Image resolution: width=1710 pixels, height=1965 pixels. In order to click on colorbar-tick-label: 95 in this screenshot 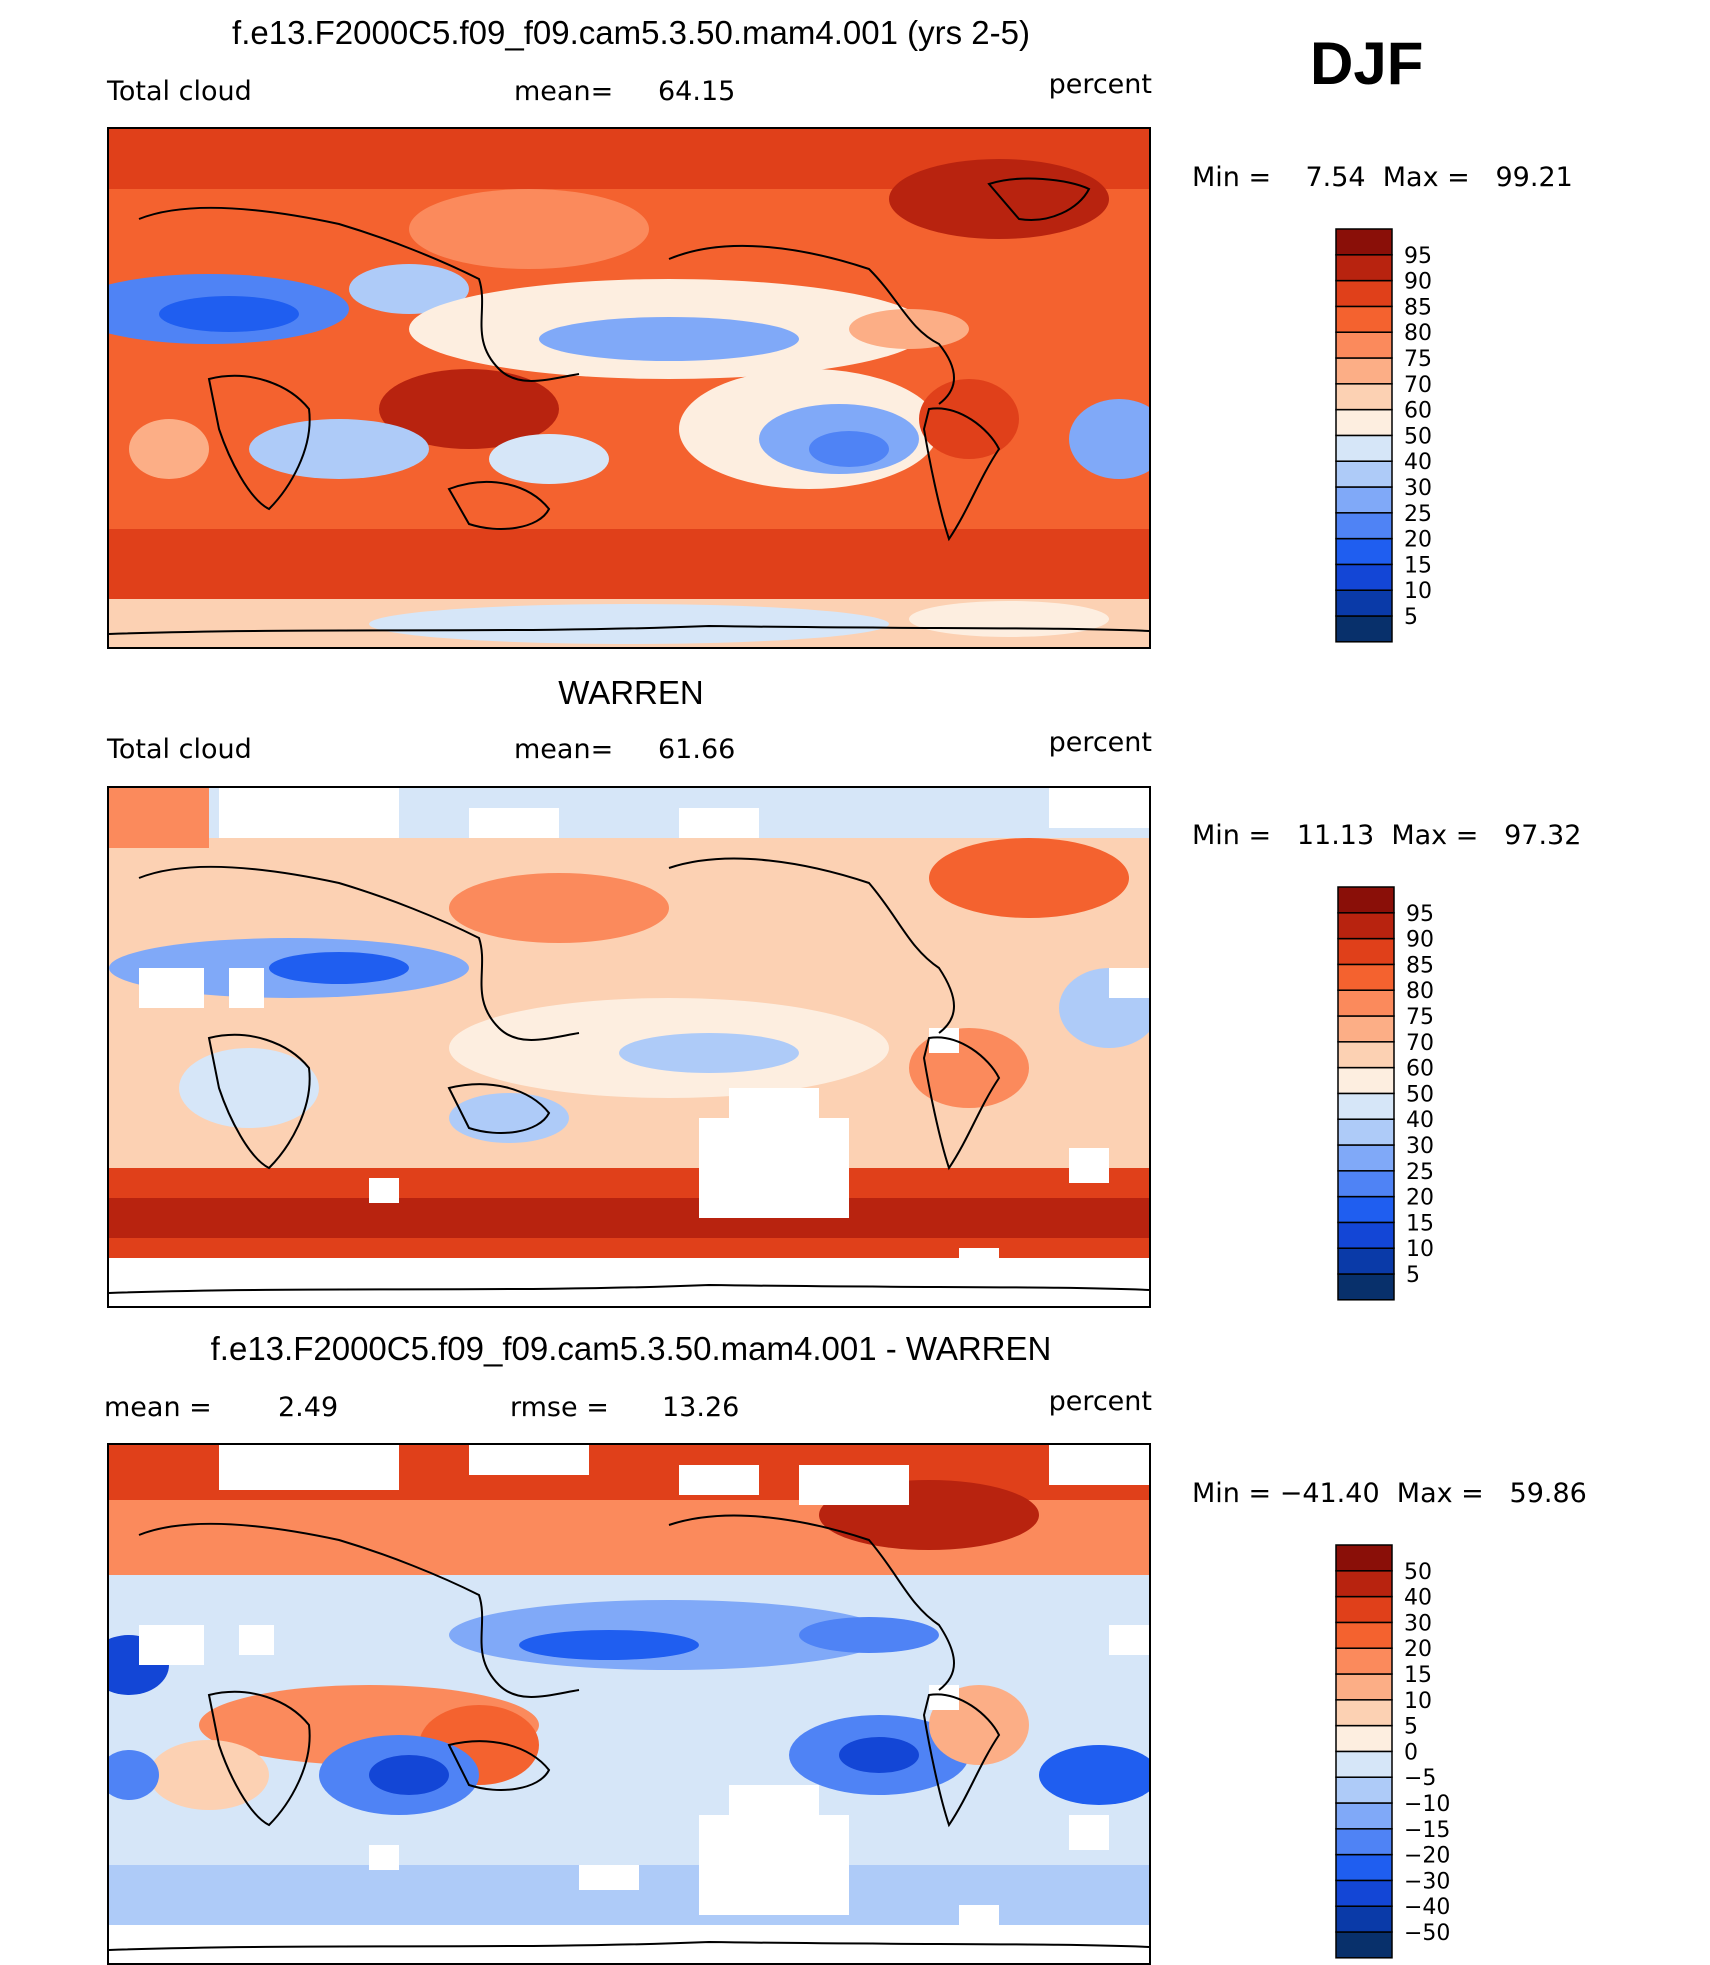, I will do `click(1418, 256)`.